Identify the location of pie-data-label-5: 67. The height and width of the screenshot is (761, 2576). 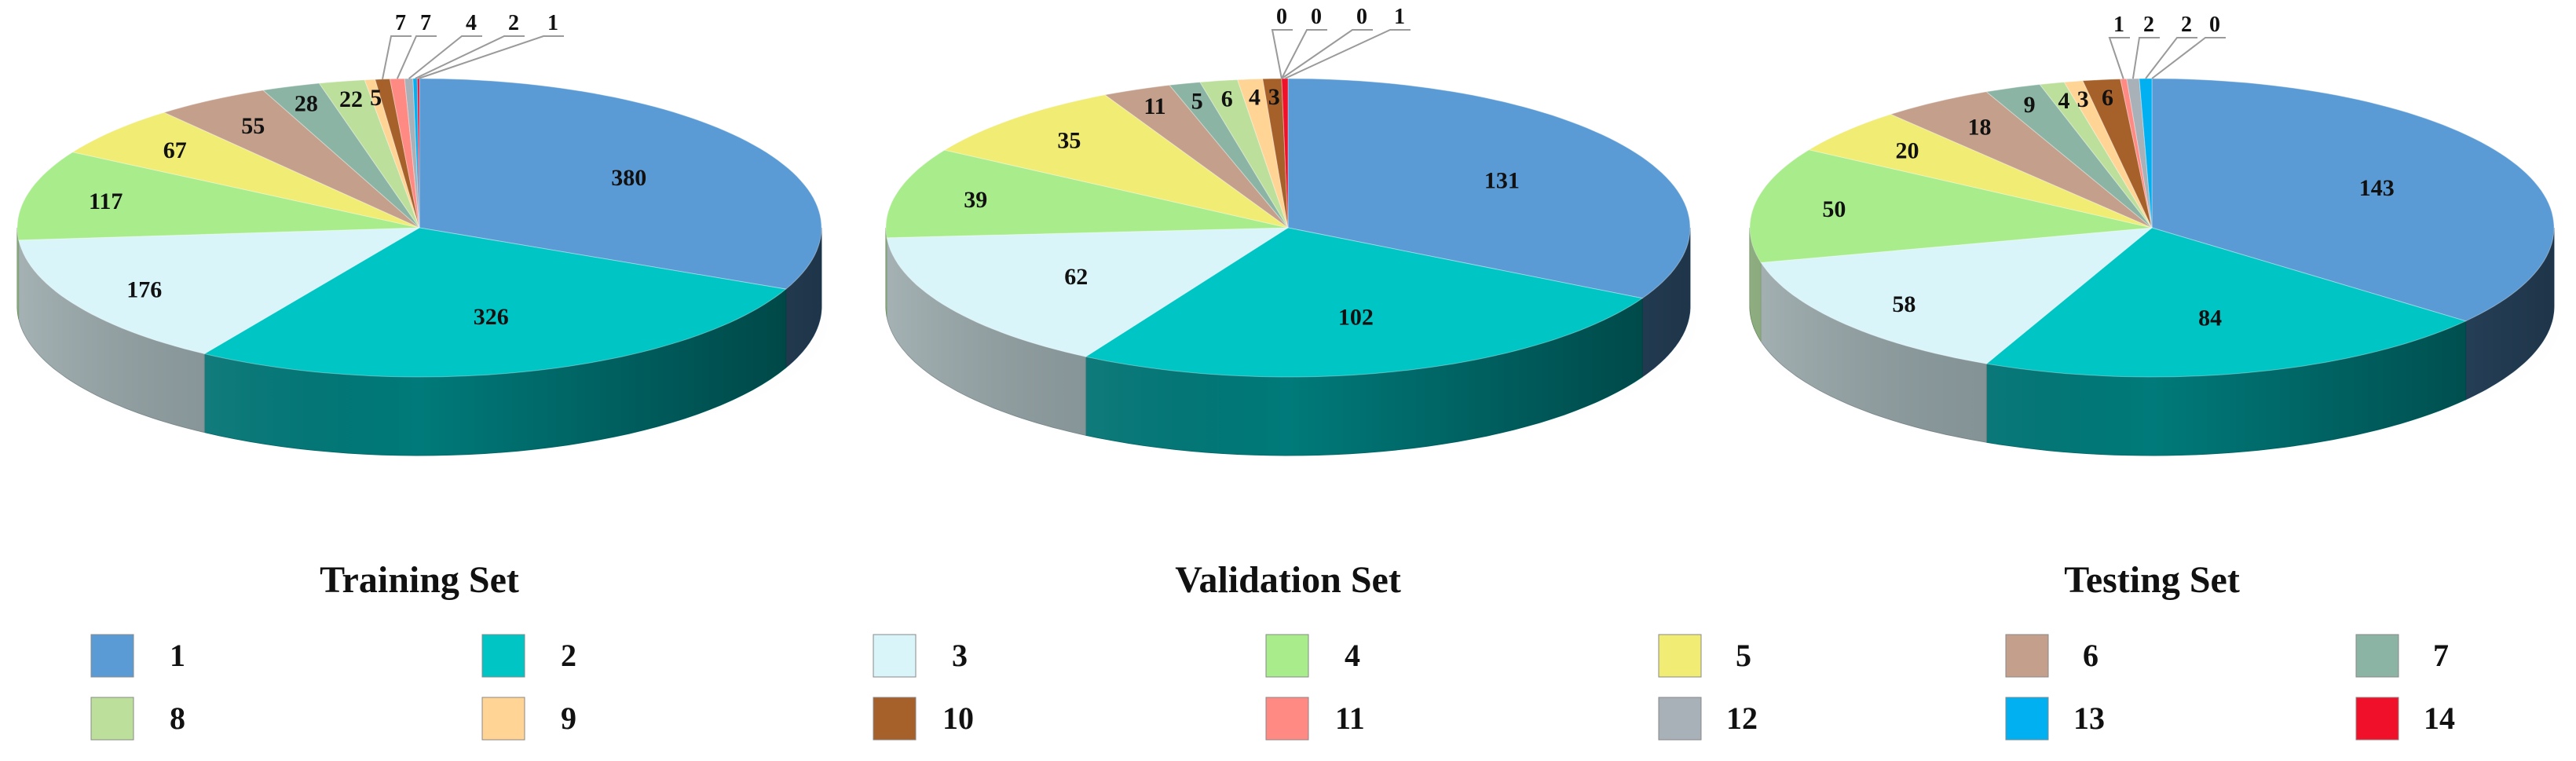
(175, 150).